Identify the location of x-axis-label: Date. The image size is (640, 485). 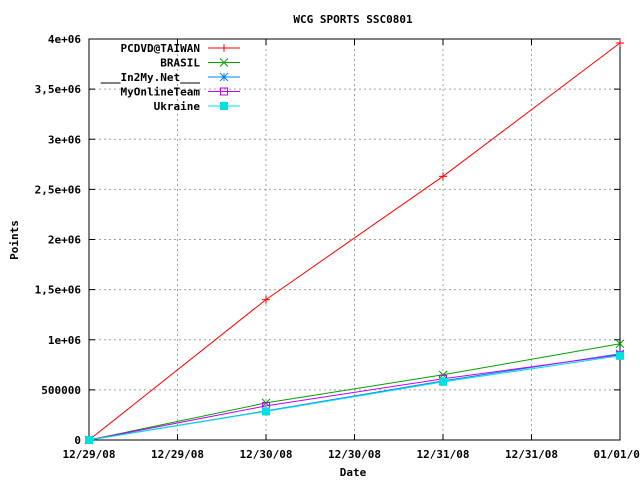
(353, 472).